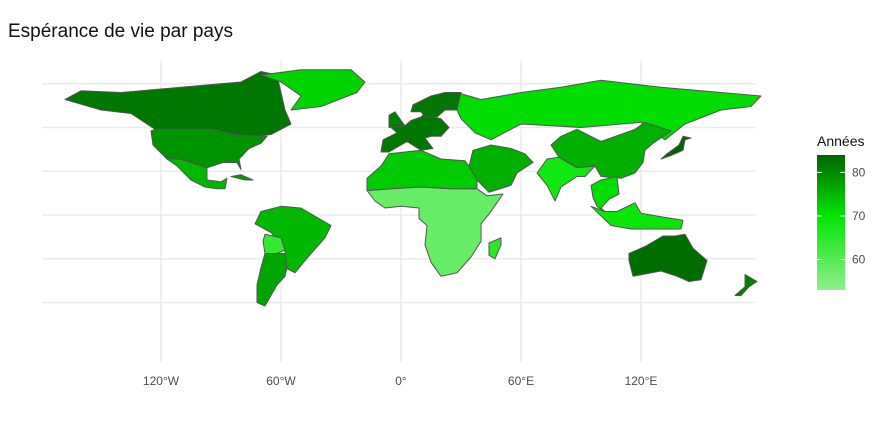 The width and height of the screenshot is (892, 431). I want to click on region-brazil, so click(293, 239).